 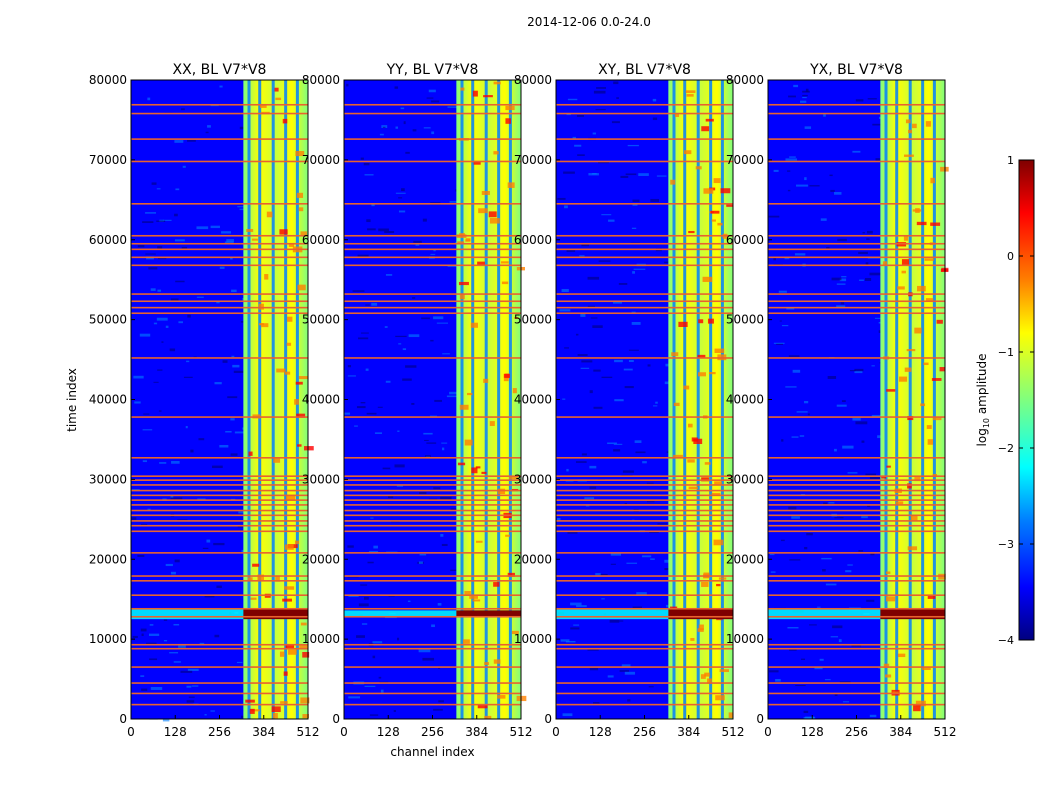 I want to click on y-tick-label: 80000, so click(x=533, y=80).